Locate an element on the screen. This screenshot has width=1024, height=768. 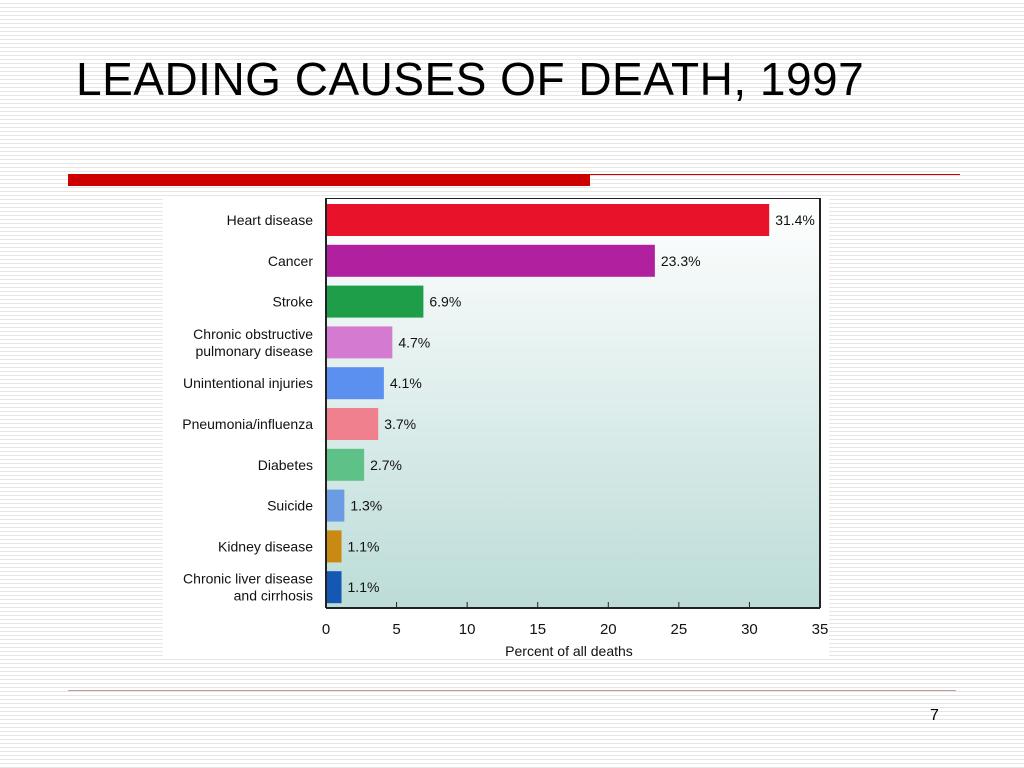
category-label: Suicide is located at coordinates (290, 506).